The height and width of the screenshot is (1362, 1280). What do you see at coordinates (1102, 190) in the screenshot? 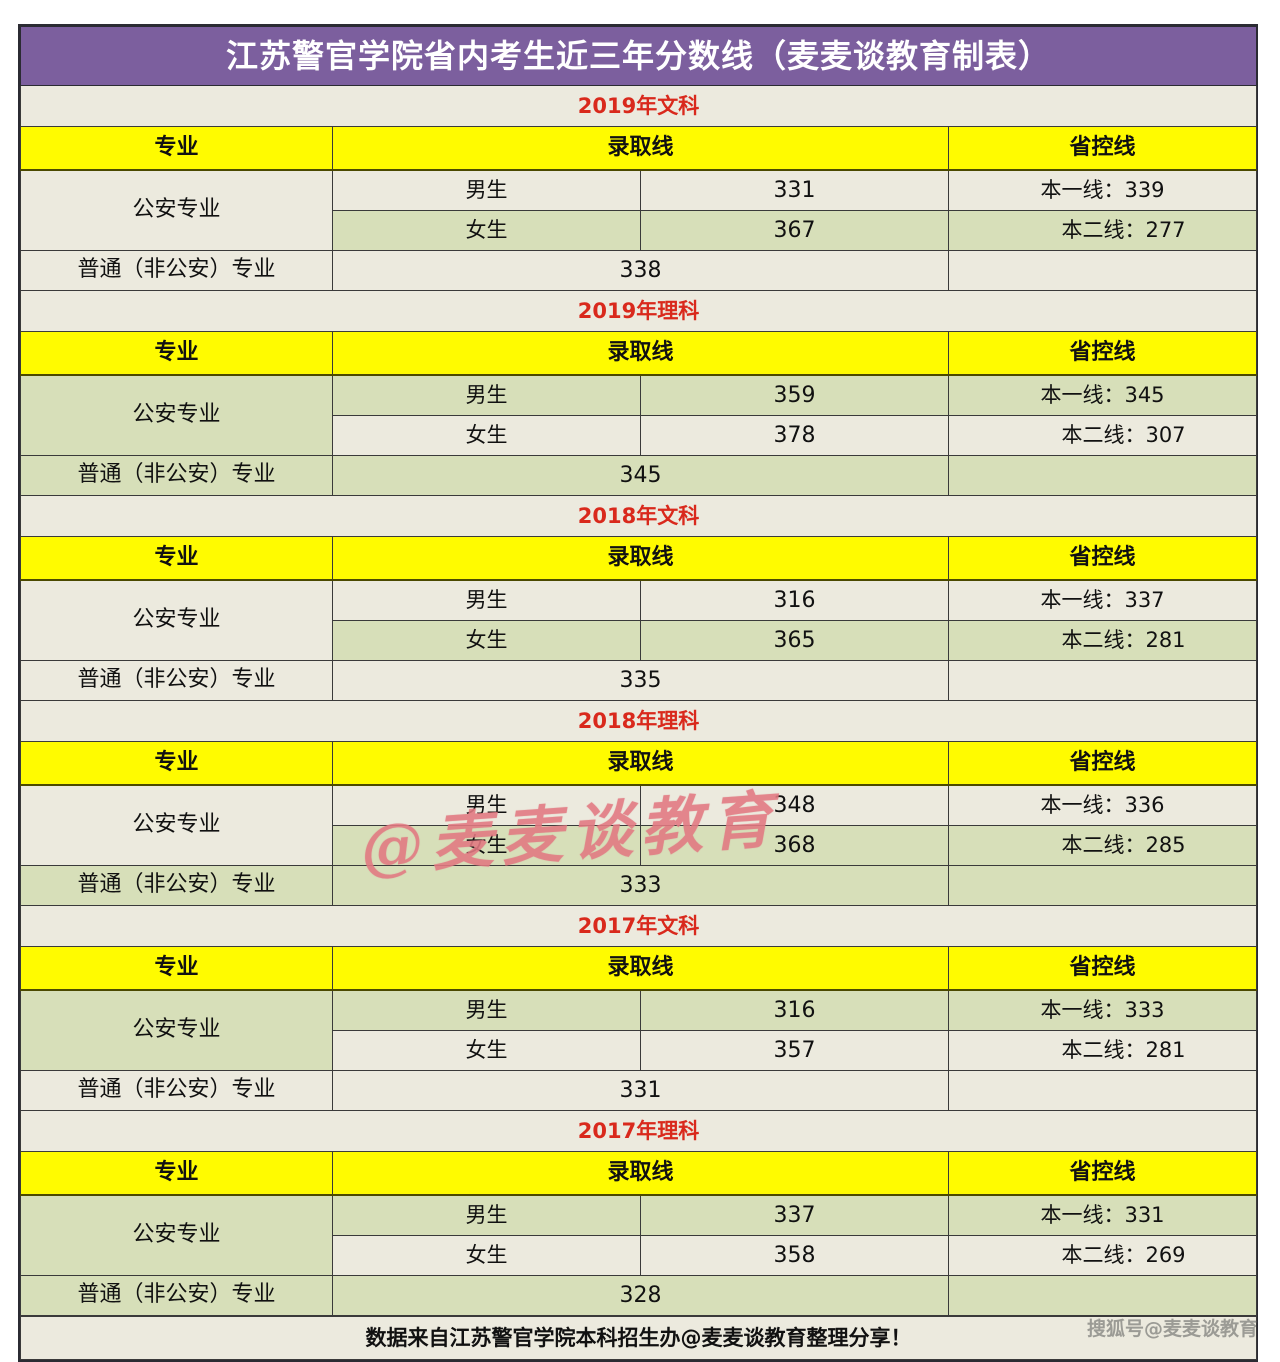
I see `province-line-1: 本一线：339` at bounding box center [1102, 190].